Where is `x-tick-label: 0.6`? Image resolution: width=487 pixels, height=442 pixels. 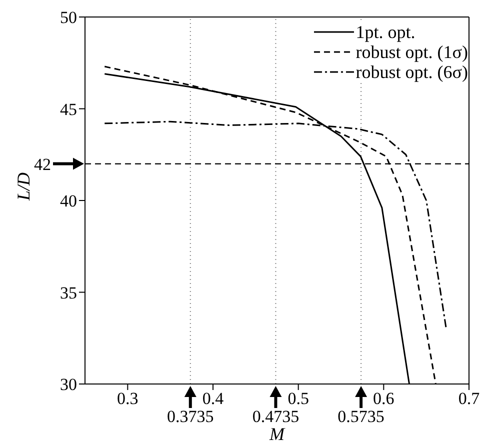
x-tick-label: 0.6 is located at coordinates (383, 398).